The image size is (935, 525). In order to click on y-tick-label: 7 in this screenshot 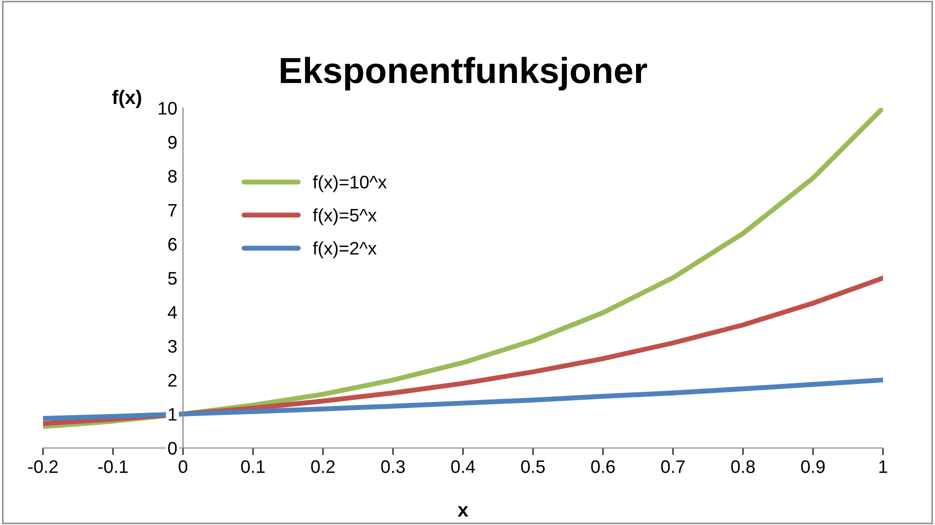, I will do `click(172, 210)`.